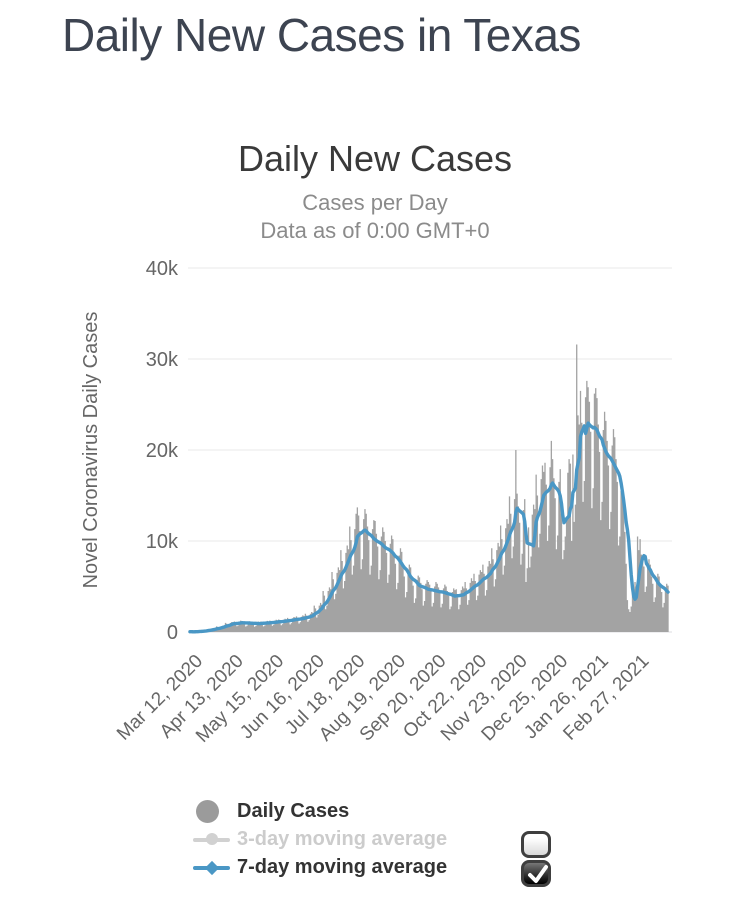 The width and height of the screenshot is (750, 906). I want to click on legend-item-3day-average: 3-day moving average, so click(320, 839).